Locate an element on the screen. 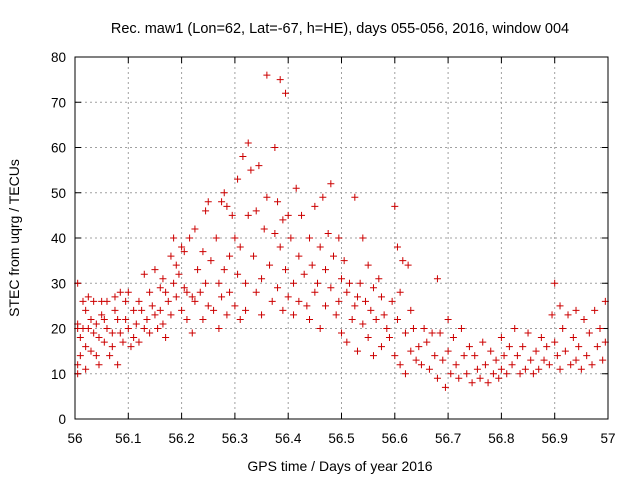  x-tick-label: 56.8 is located at coordinates (501, 438).